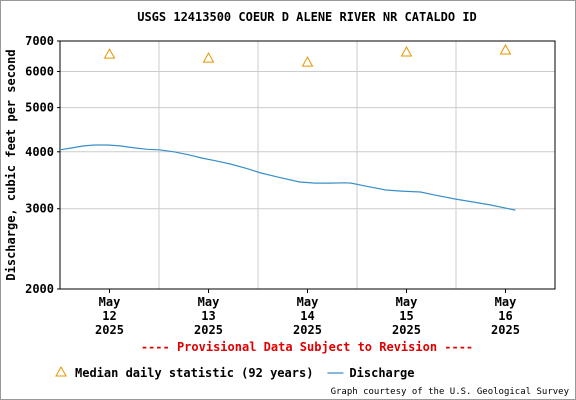 The image size is (576, 400). Describe the element at coordinates (39, 152) in the screenshot. I see `y-tick-label: 4000` at that location.